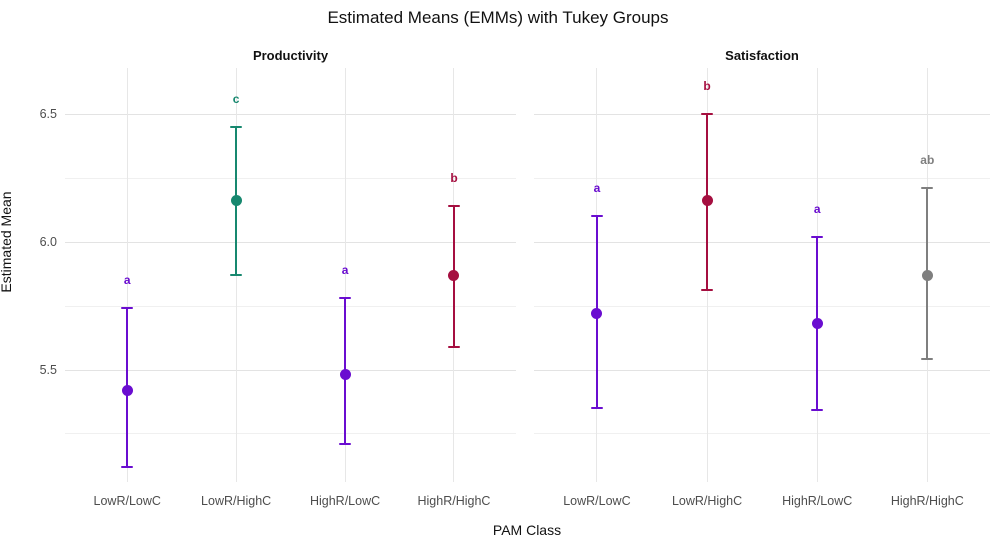 The height and width of the screenshot is (544, 996). I want to click on y-tick-label: 6.5, so click(48, 114).